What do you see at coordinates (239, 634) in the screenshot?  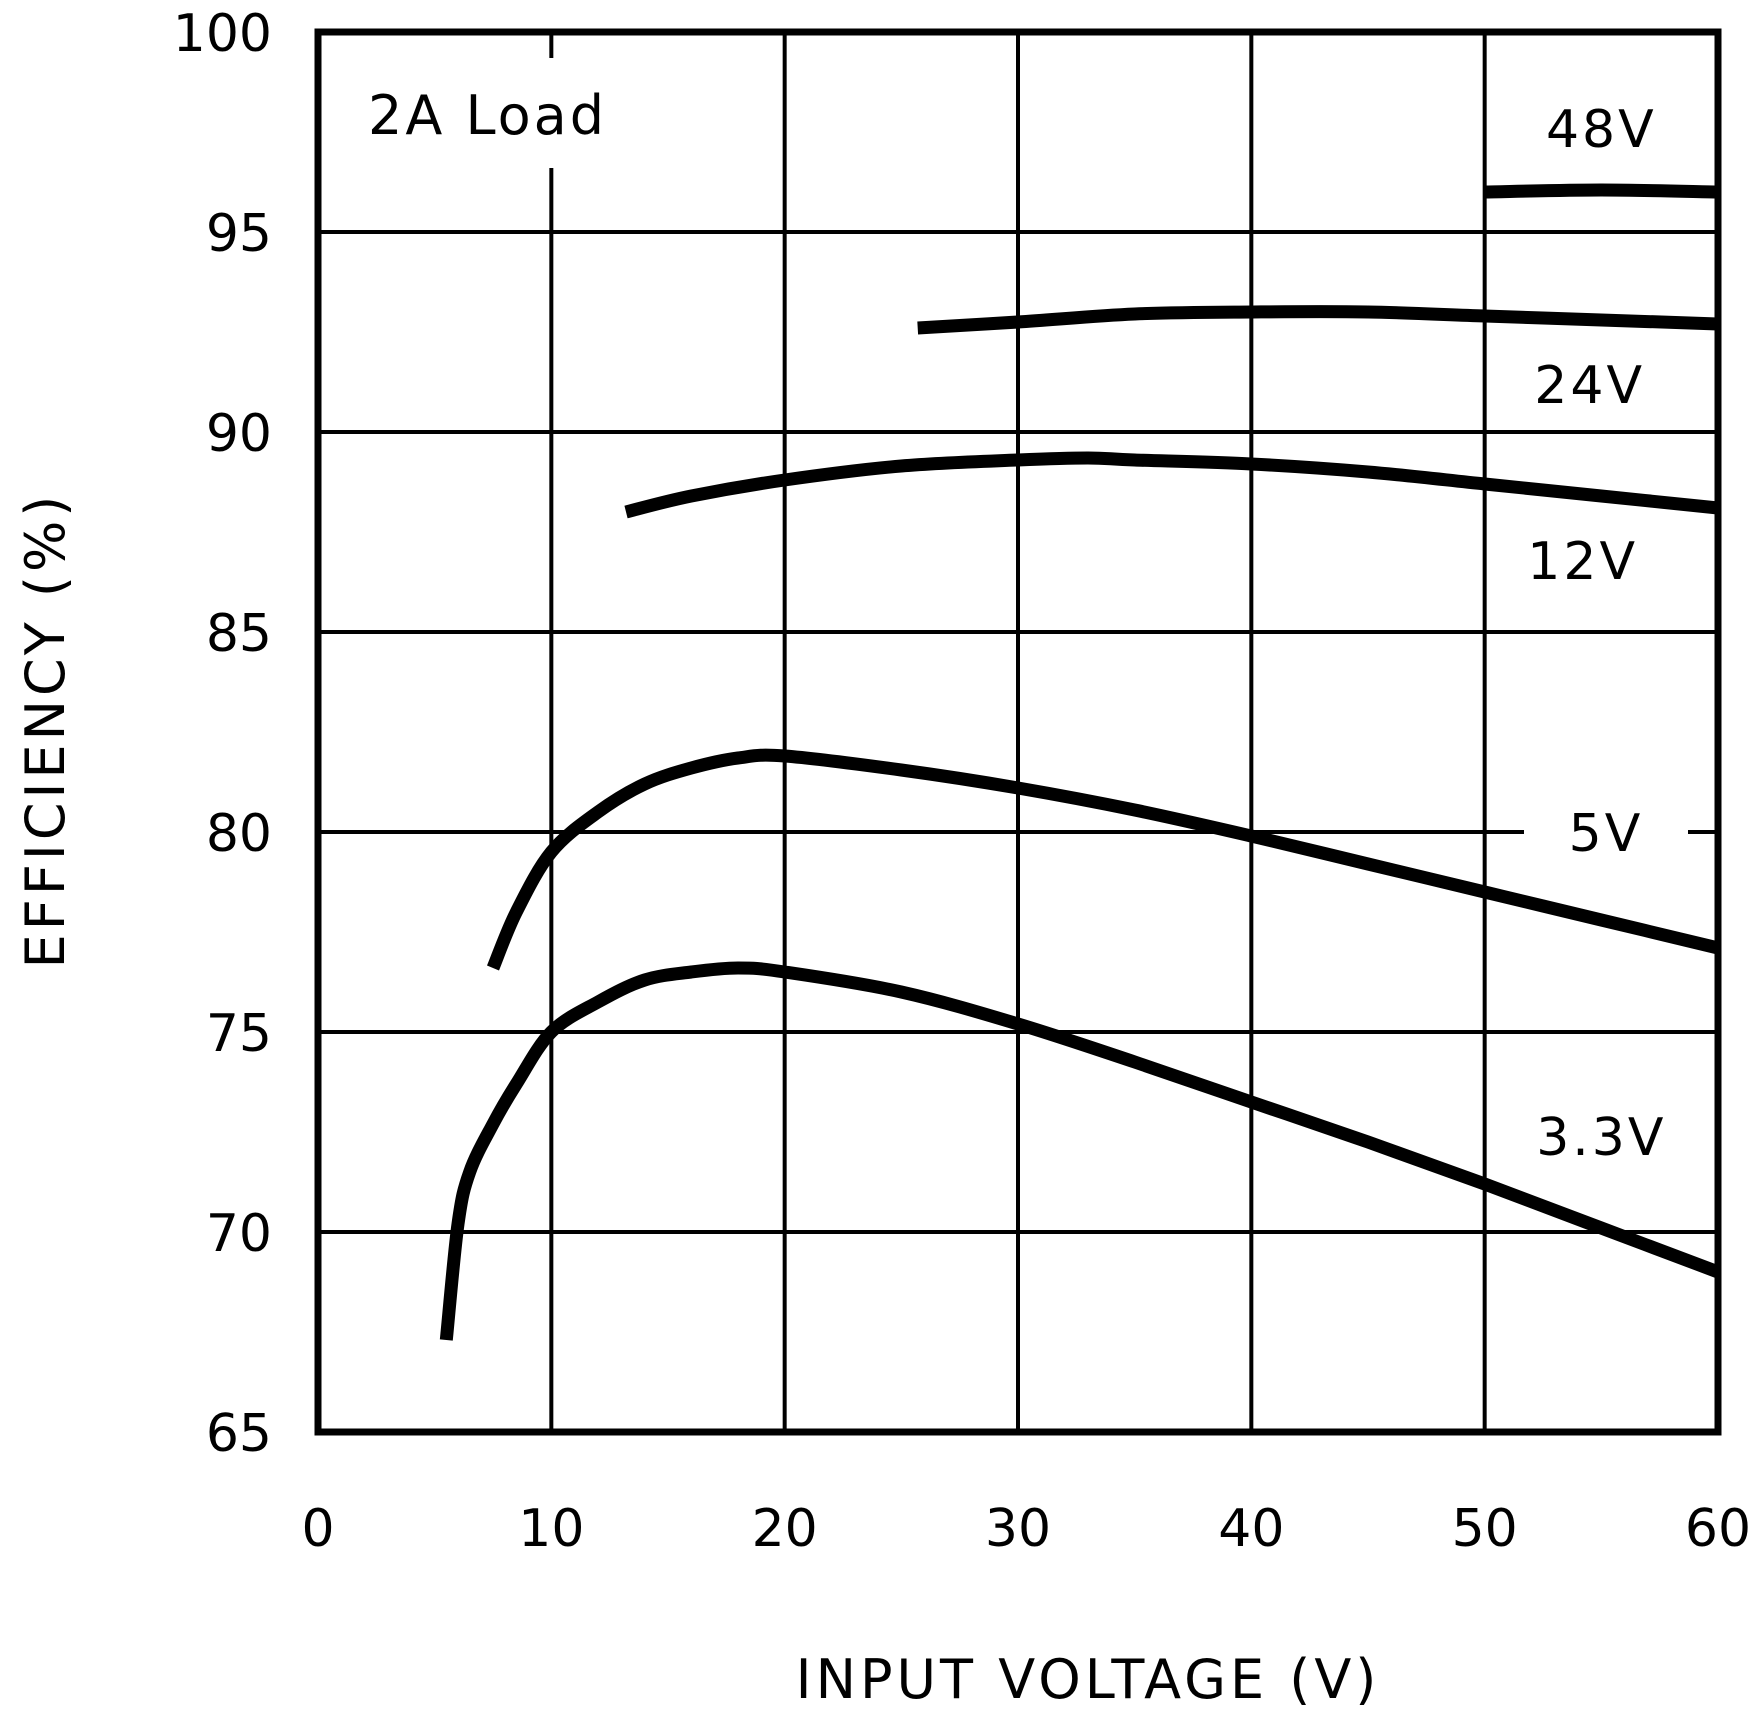 I see `y-tick-label: 85` at bounding box center [239, 634].